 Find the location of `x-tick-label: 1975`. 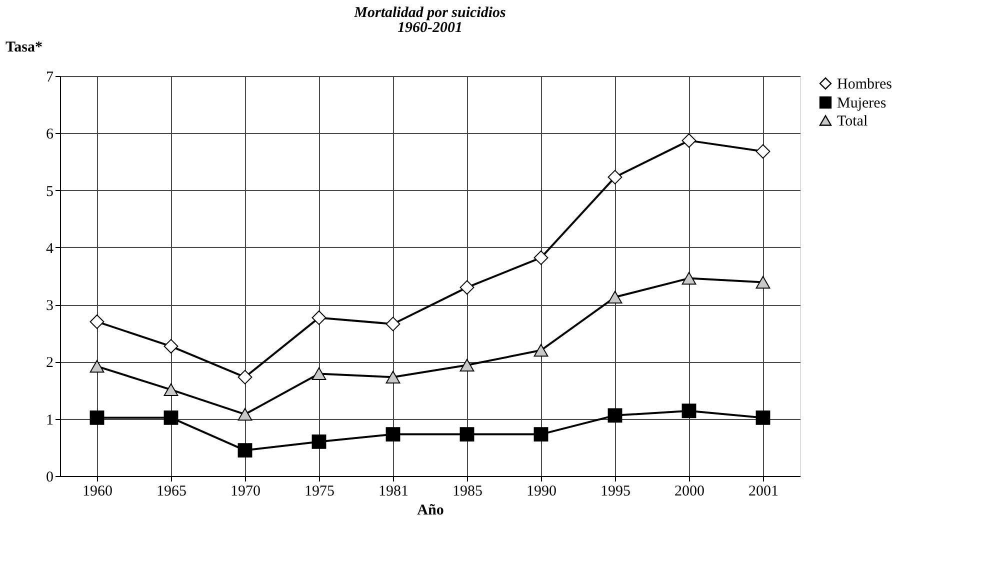

x-tick-label: 1975 is located at coordinates (319, 492).